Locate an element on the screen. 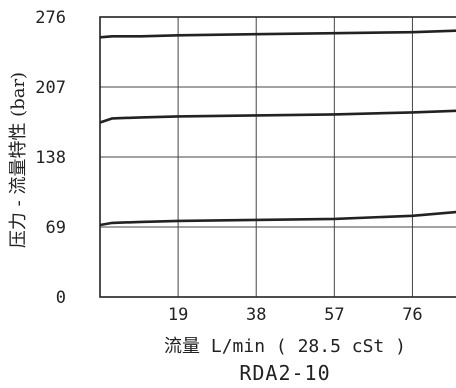  y-tick-label: 0 is located at coordinates (61, 298).